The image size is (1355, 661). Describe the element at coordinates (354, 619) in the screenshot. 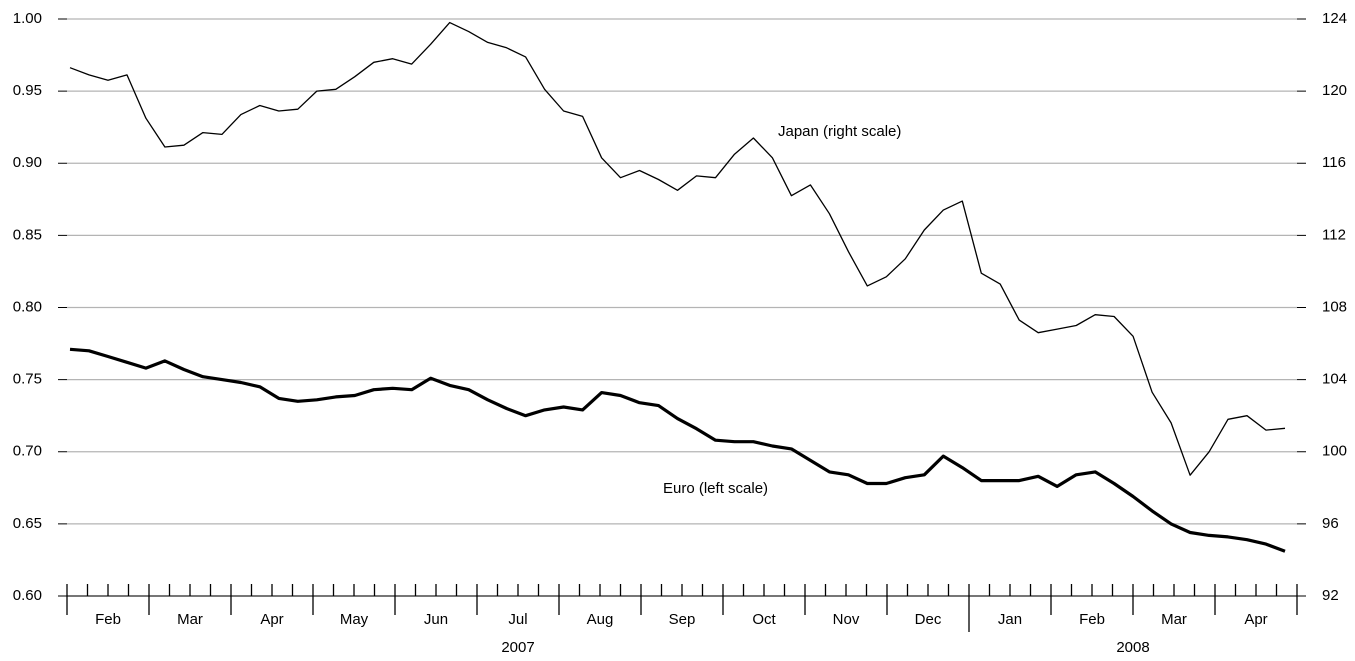

I see `x-tick-label: May` at that location.